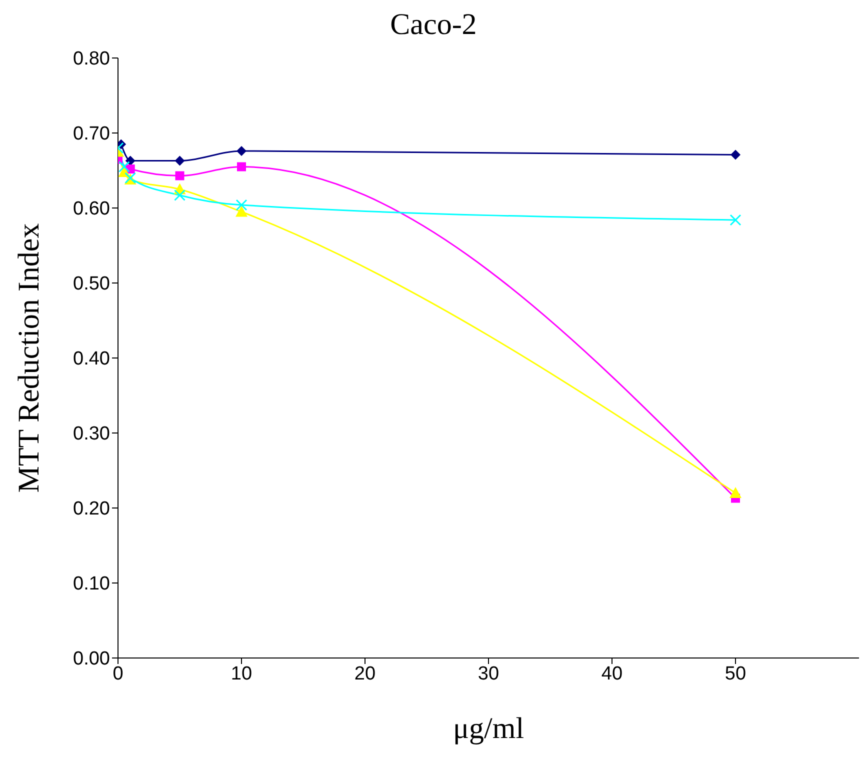  I want to click on x-axis-title: μg/ml, so click(488, 728).